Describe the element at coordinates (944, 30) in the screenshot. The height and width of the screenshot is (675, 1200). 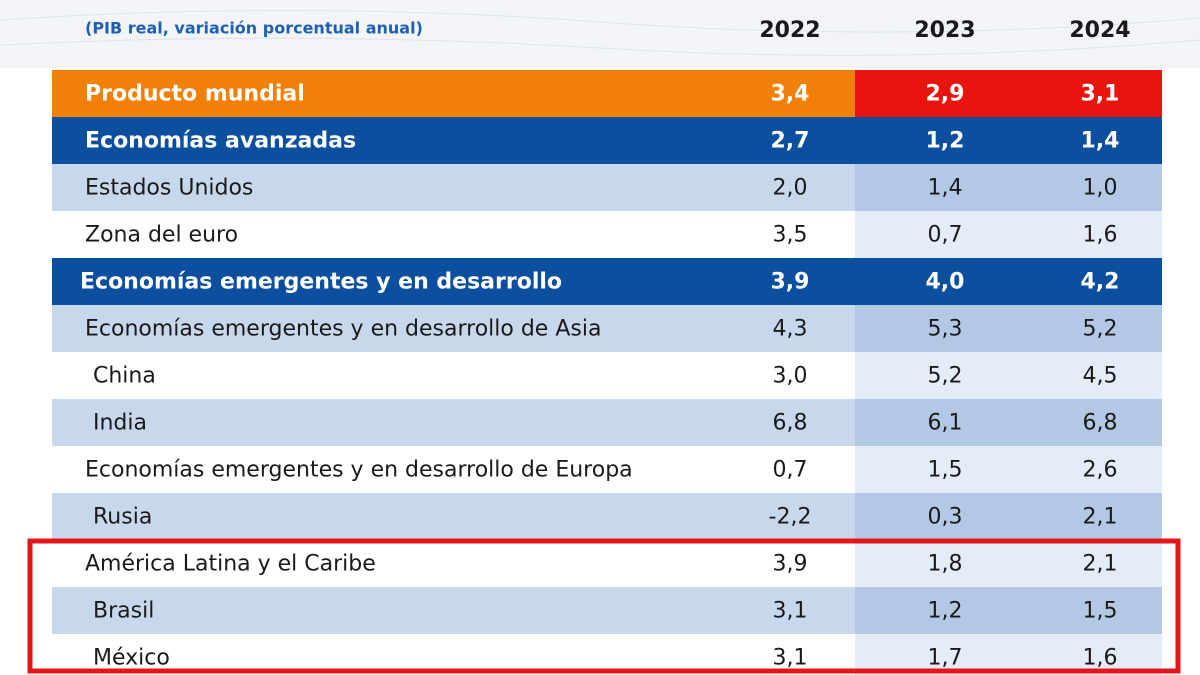
I see `year-header: 2023` at that location.